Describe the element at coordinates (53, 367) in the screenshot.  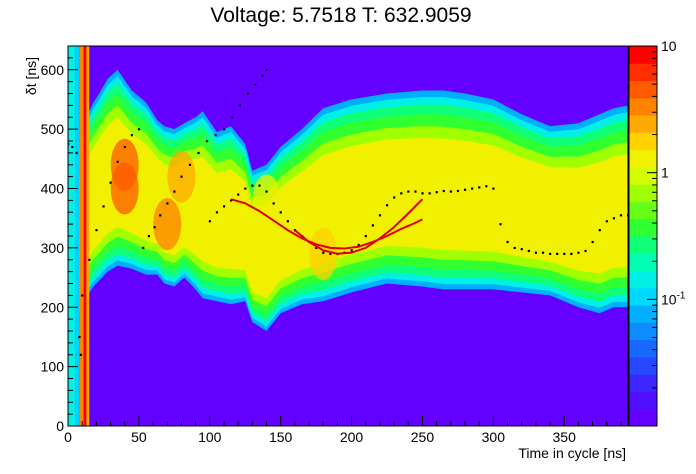
I see `y-tick-label: 100` at that location.